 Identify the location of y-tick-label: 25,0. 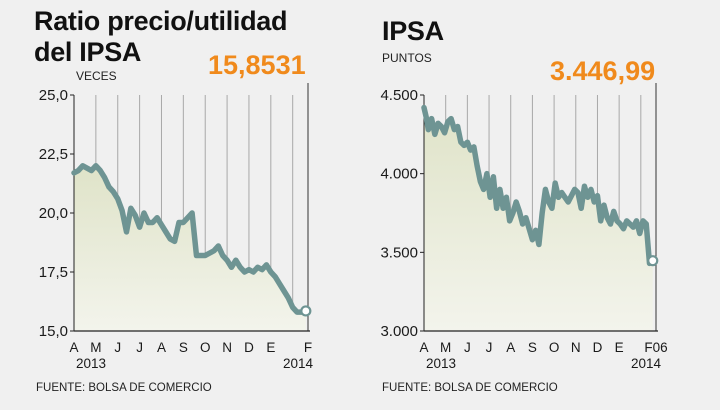
(53, 95).